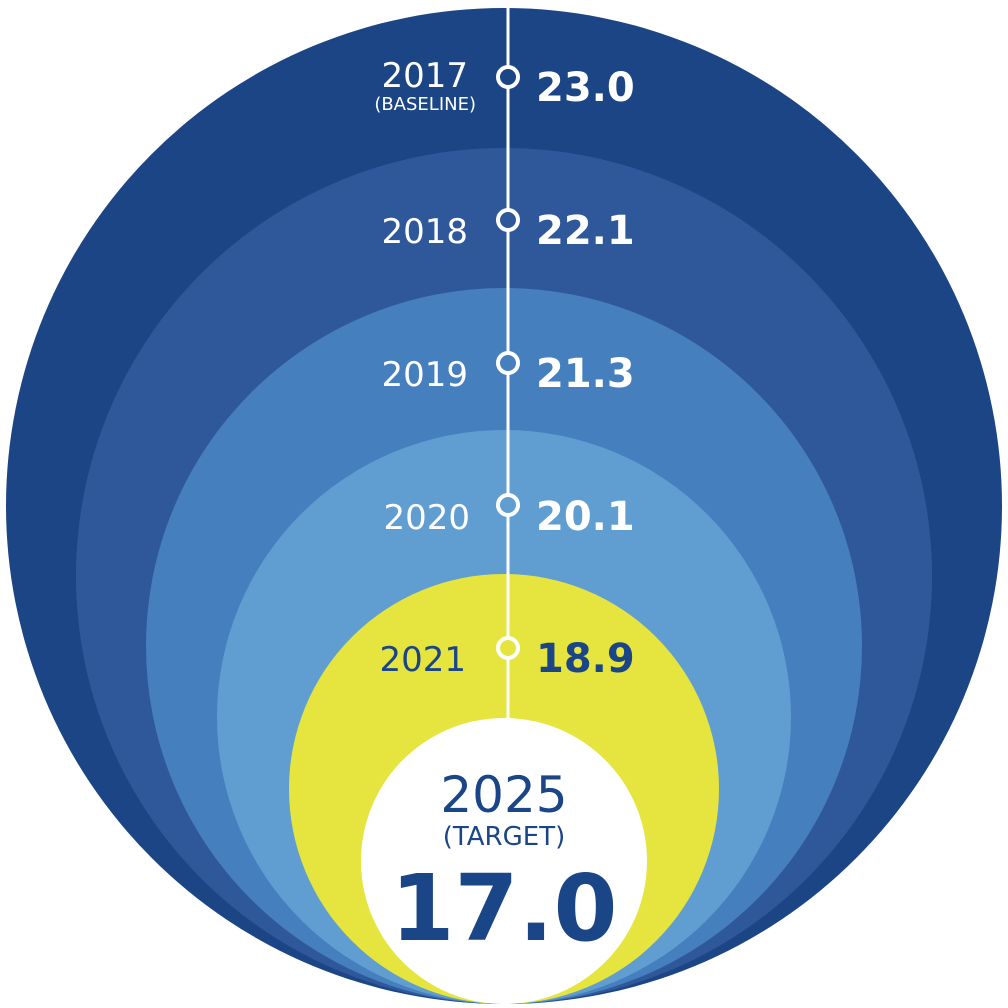 This screenshot has width=1008, height=1008. Describe the element at coordinates (508, 77) in the screenshot. I see `marker-2017` at that location.